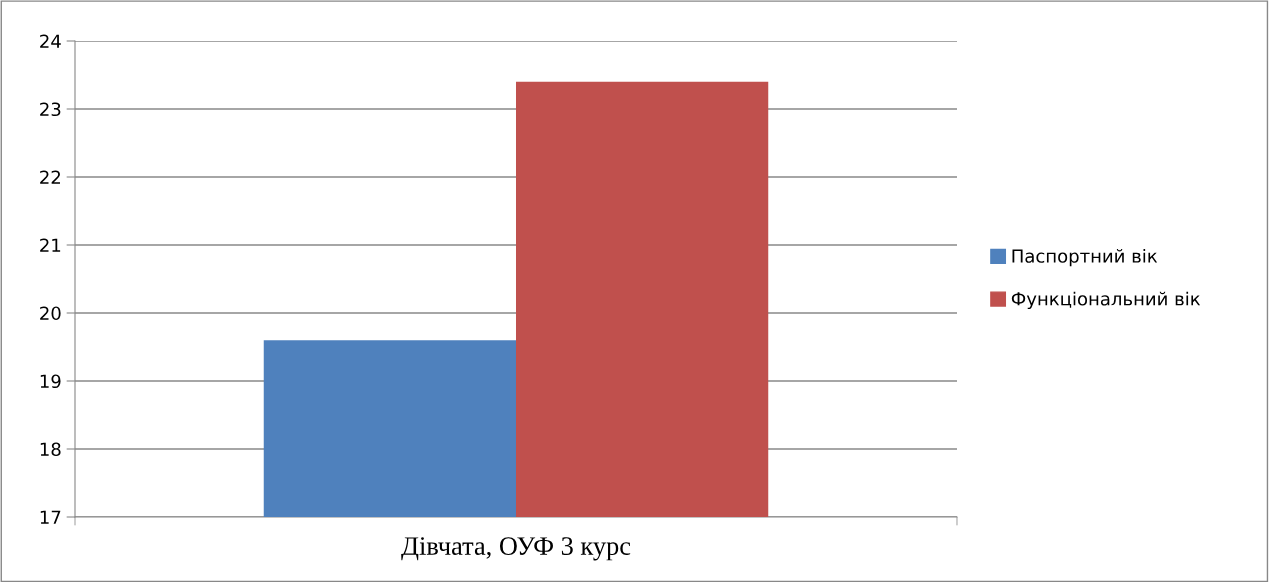 The height and width of the screenshot is (582, 1270). Describe the element at coordinates (50, 177) in the screenshot. I see `y-tick-label: 22` at that location.